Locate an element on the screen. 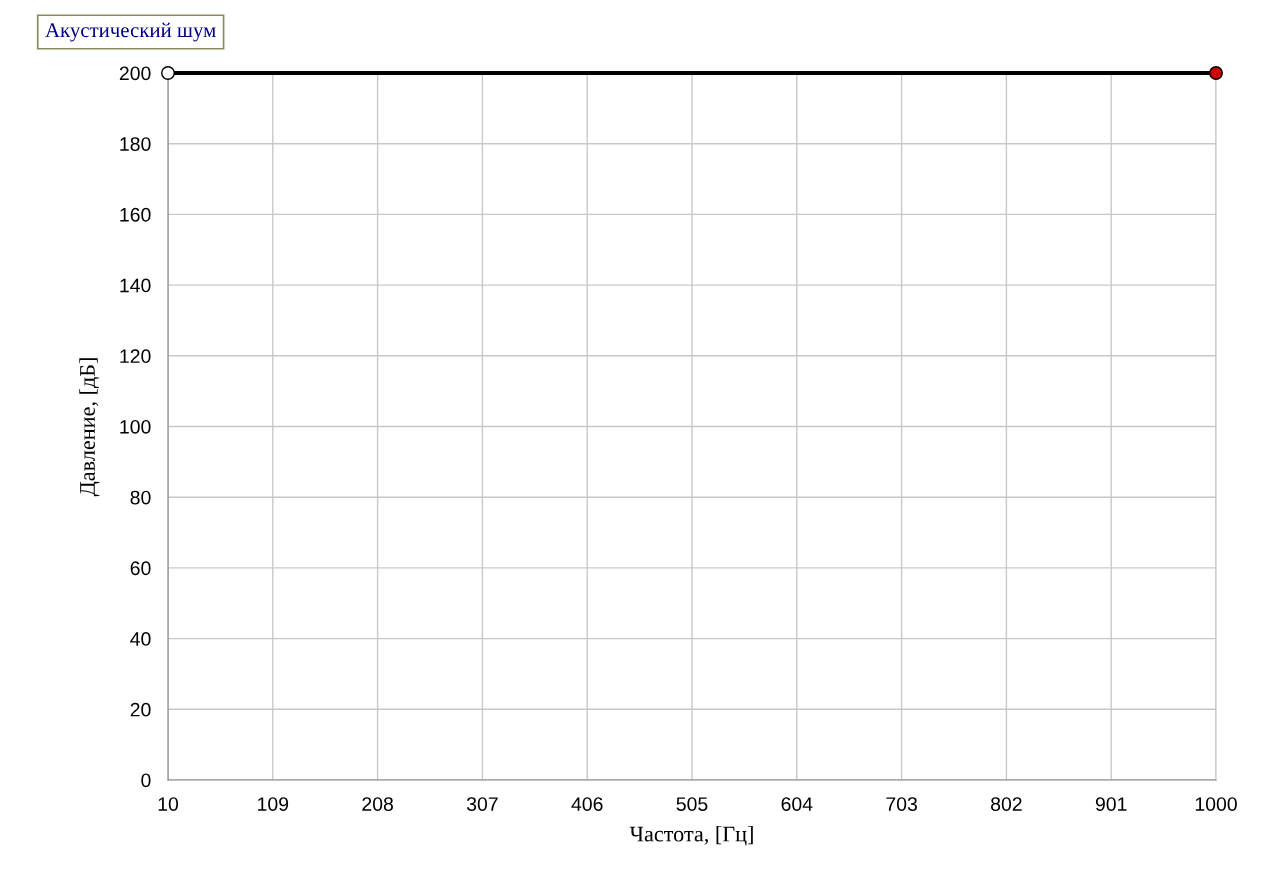 Image resolution: width=1265 pixels, height=879 pixels. y-tick-label: 120 is located at coordinates (135, 356).